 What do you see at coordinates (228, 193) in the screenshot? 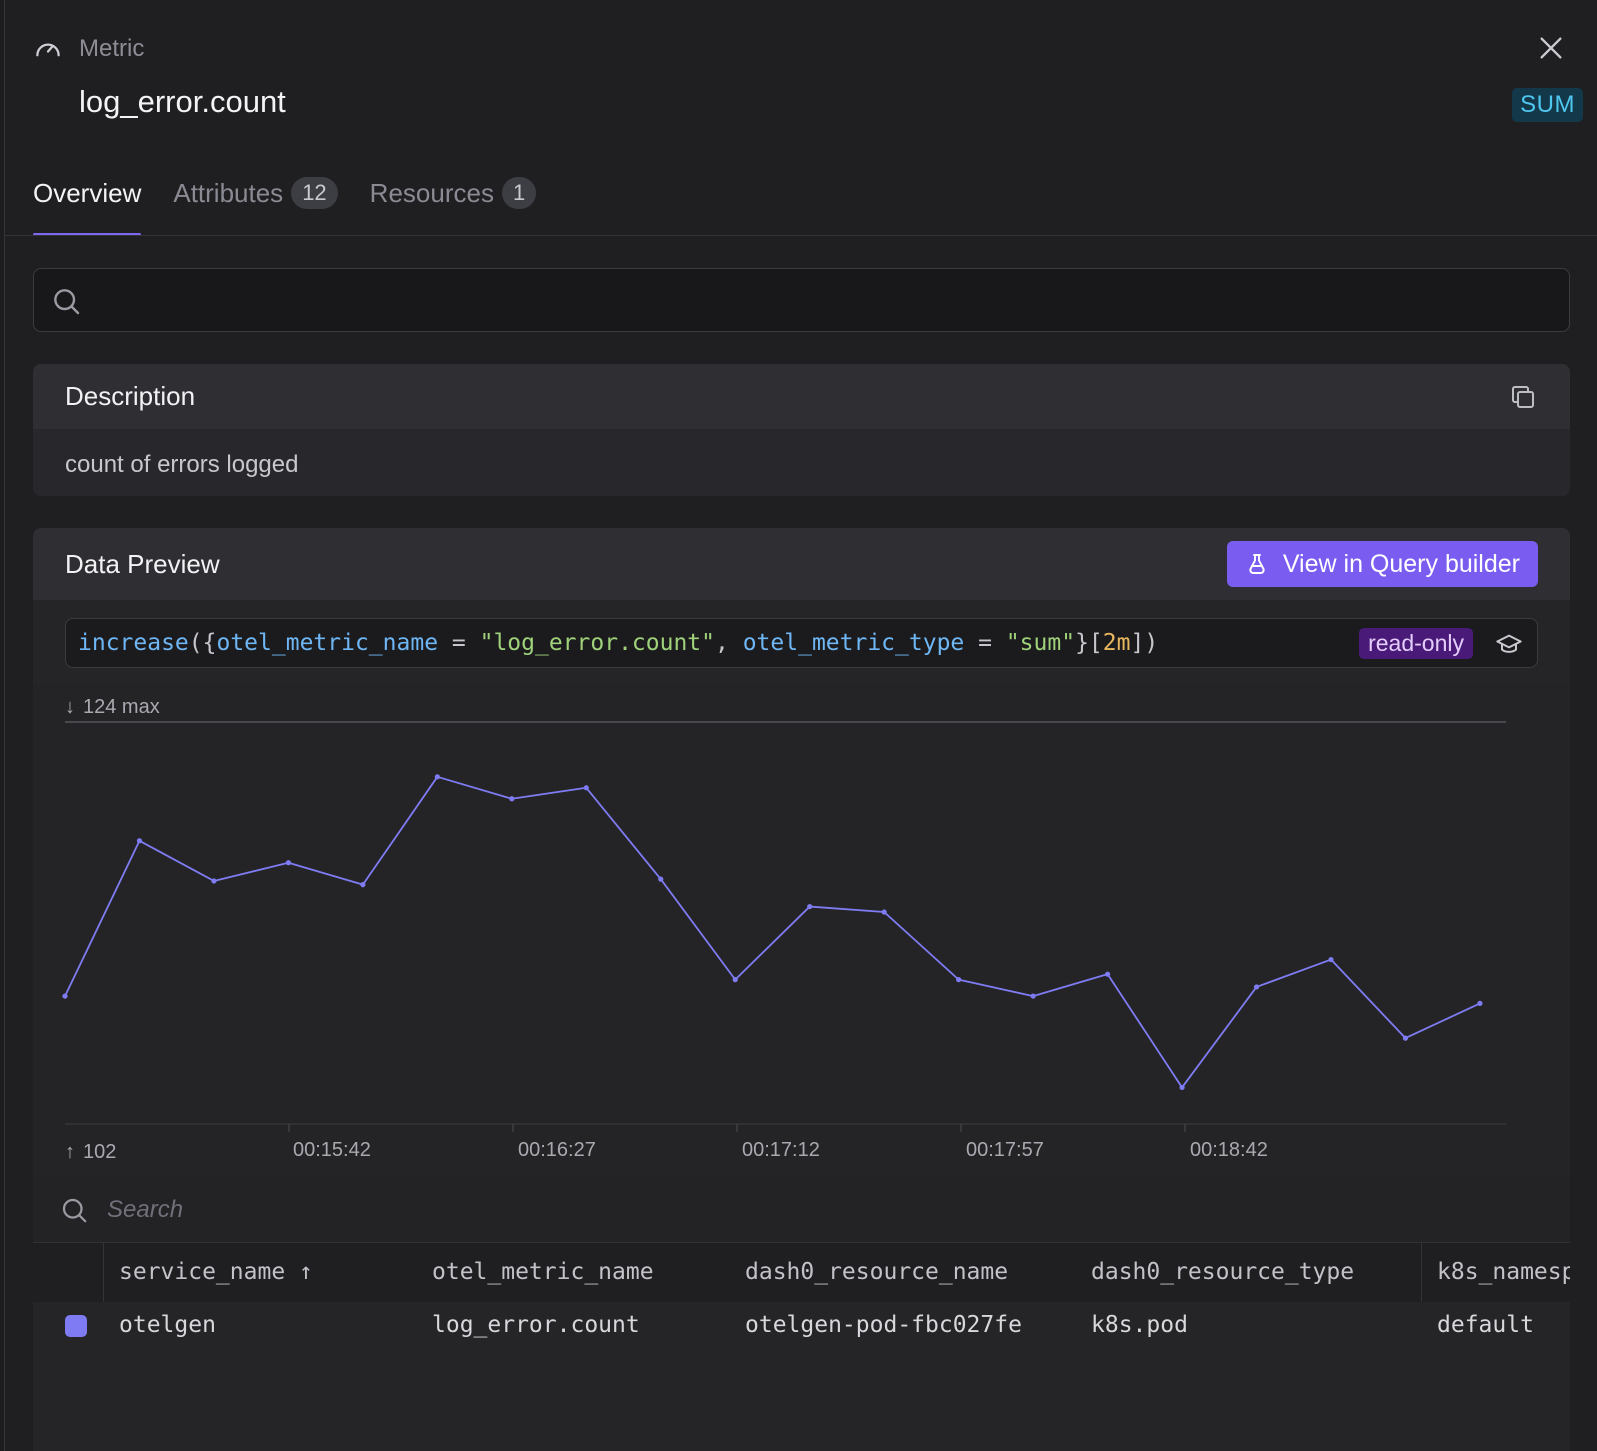
I see `tab-label: Attributes` at bounding box center [228, 193].